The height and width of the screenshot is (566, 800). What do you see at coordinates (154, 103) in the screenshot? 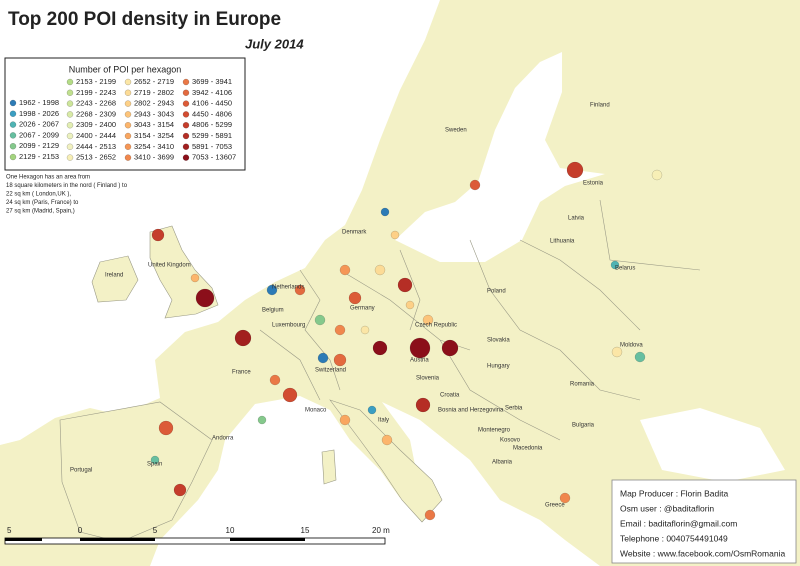
I see `legend-label: 2802 - 2943` at bounding box center [154, 103].